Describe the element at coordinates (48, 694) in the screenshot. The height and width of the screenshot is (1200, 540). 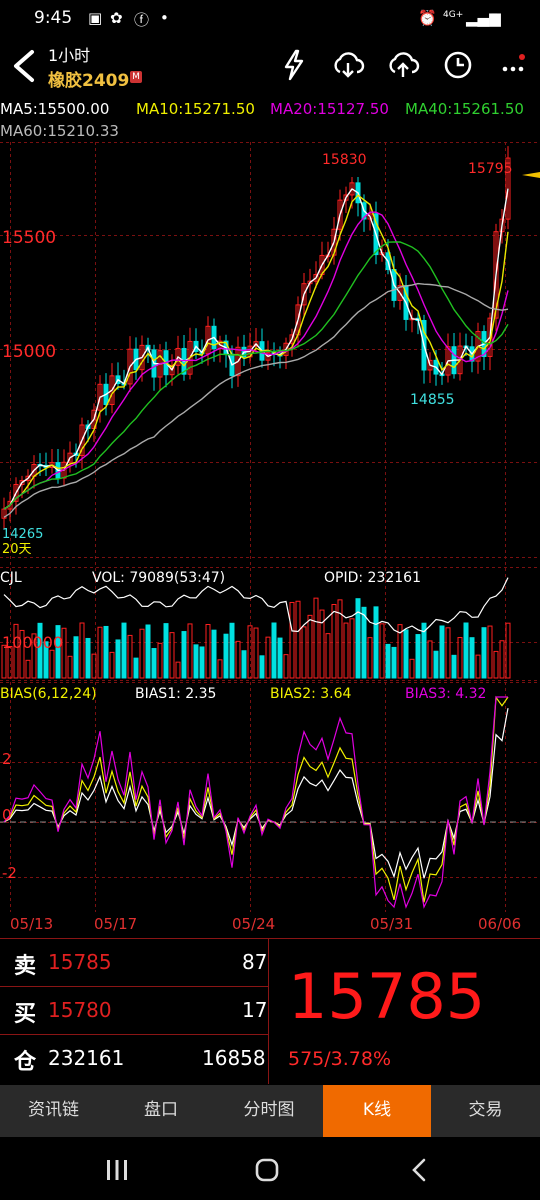
I see `bias-indicator-name: BIAS(6,12,24)` at that location.